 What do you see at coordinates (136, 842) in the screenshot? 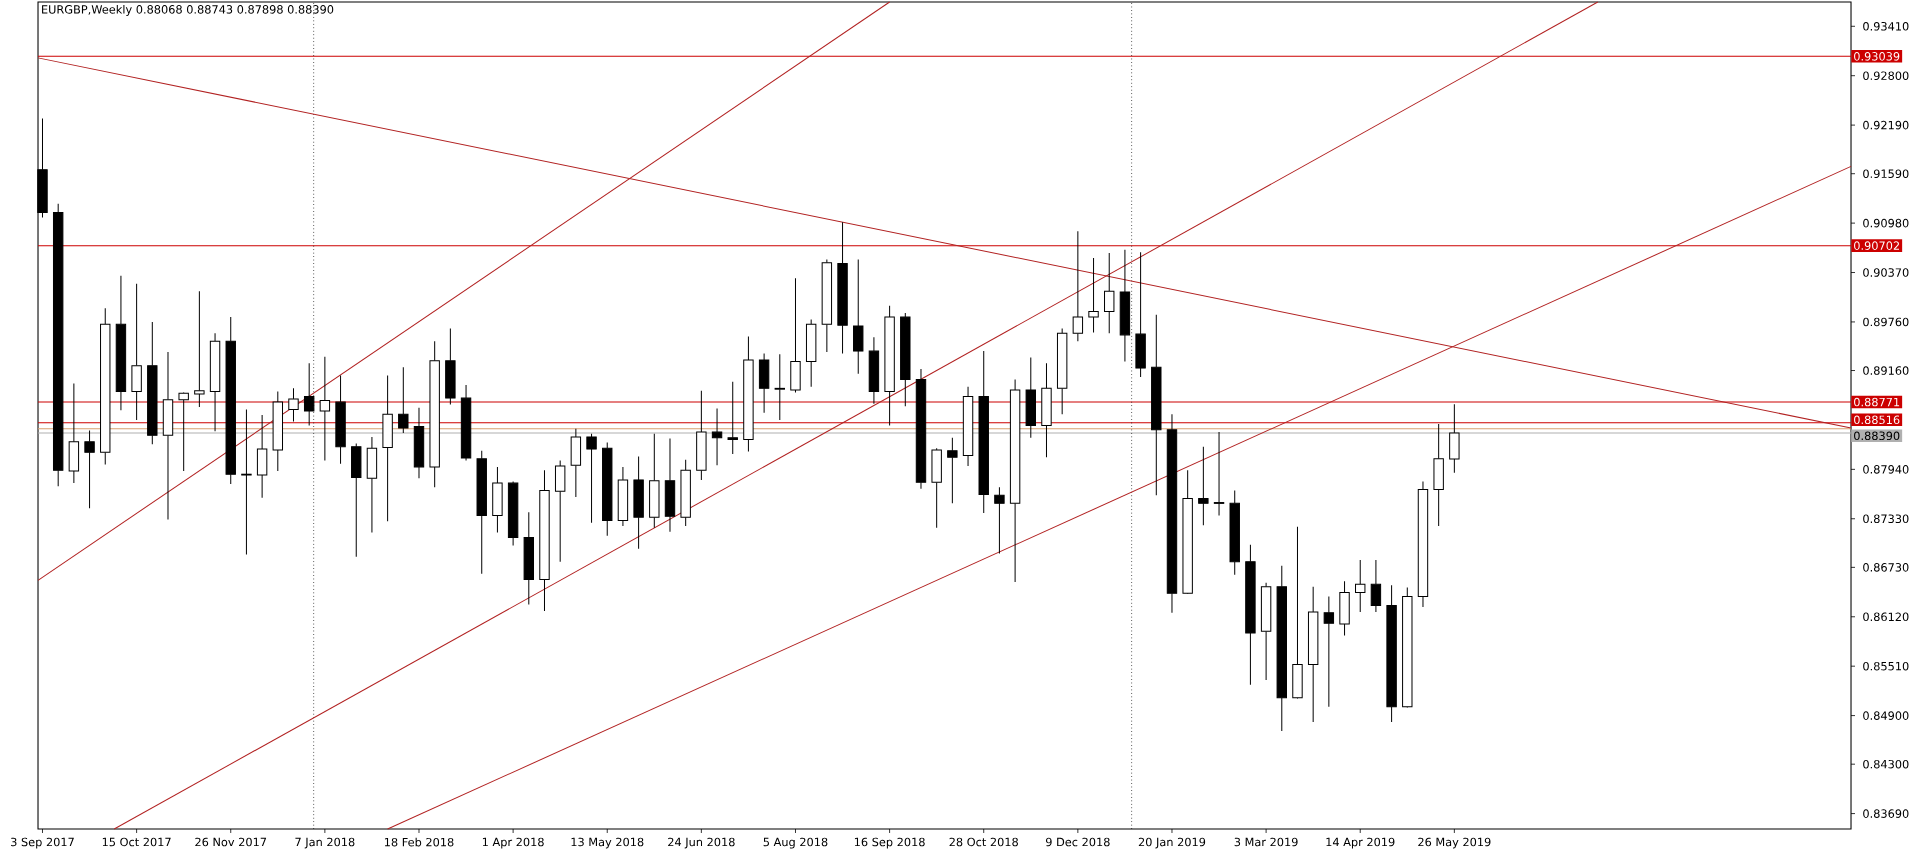
I see `x-tick-label: 15 Oct 2017` at bounding box center [136, 842].